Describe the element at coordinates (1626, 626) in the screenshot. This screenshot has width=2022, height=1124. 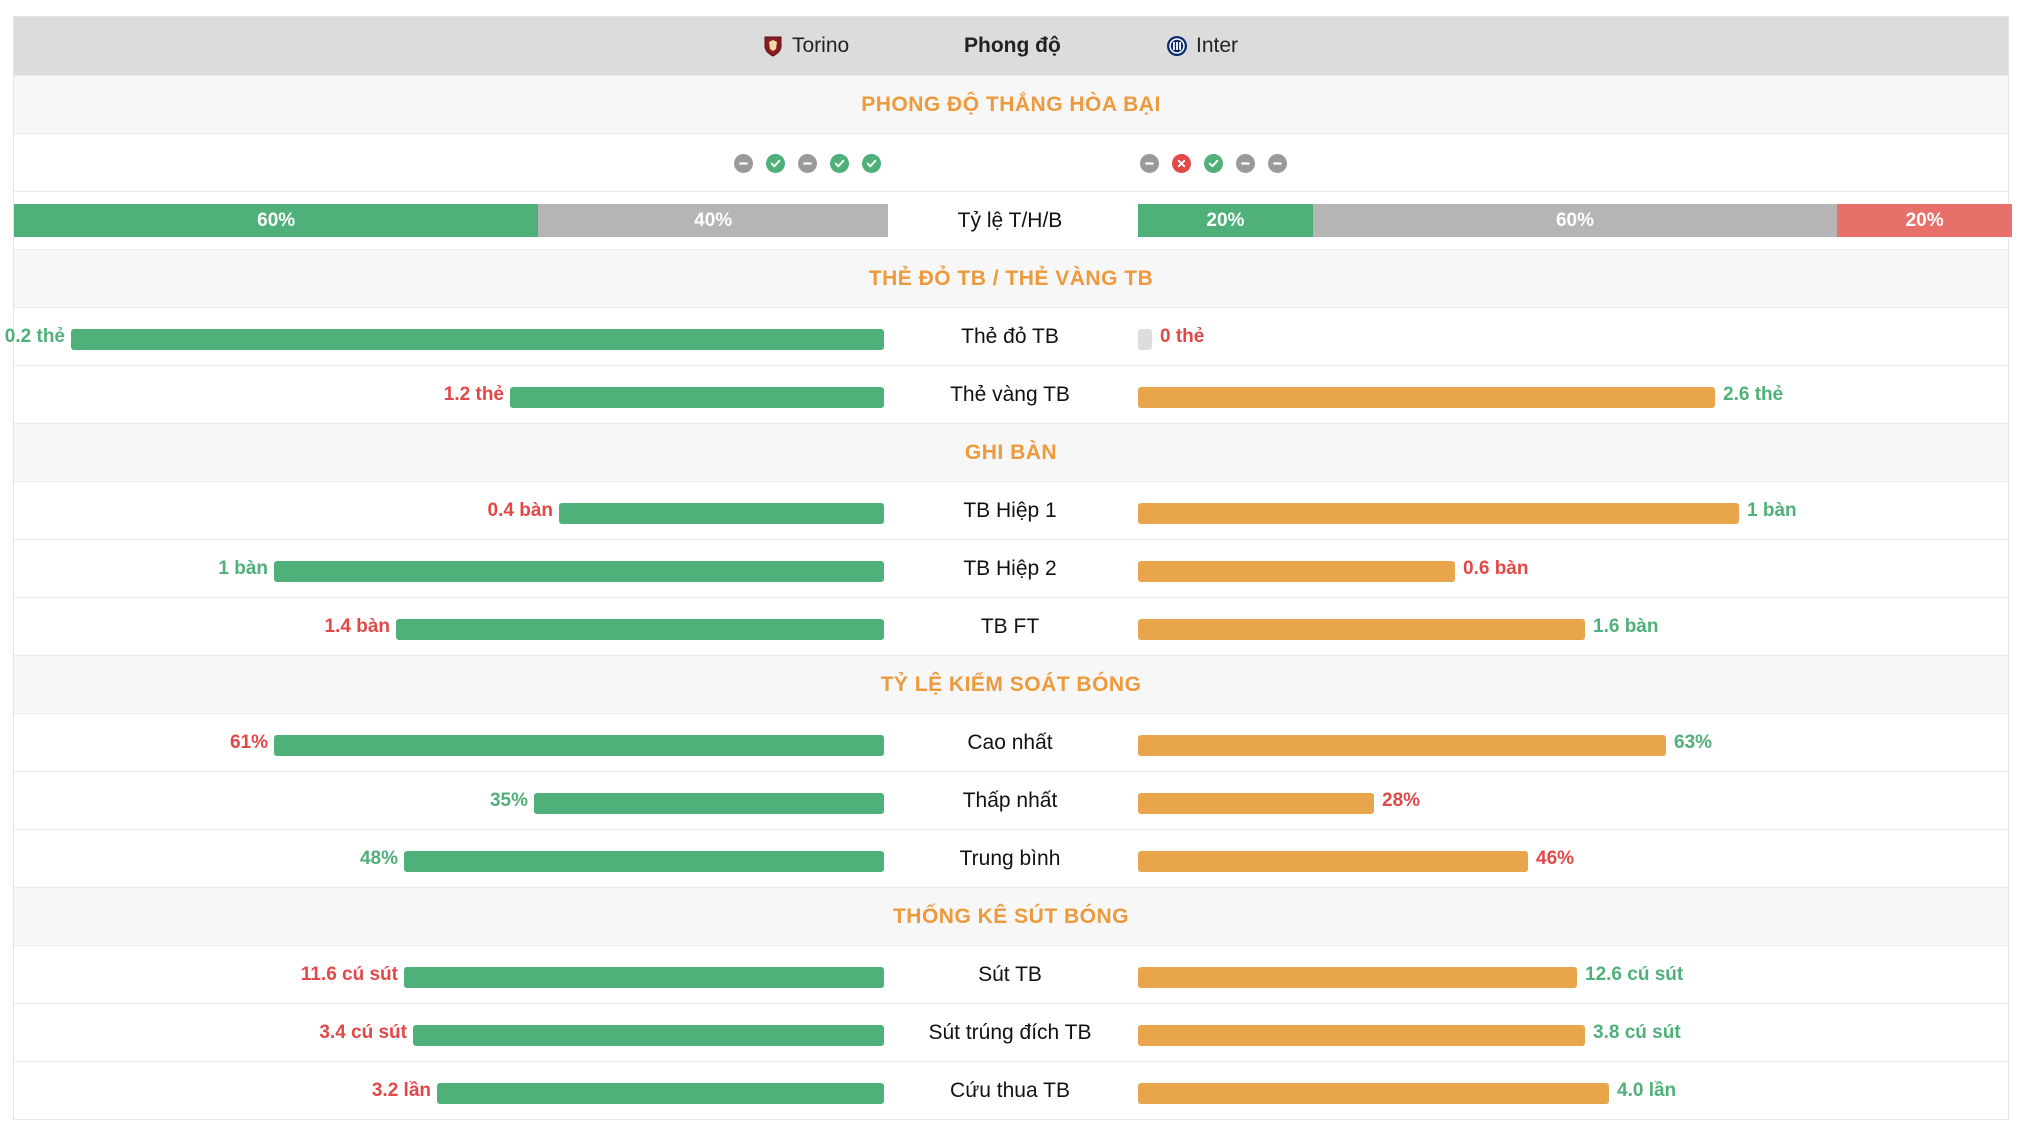
I see `away-value: 1.6 bàn` at that location.